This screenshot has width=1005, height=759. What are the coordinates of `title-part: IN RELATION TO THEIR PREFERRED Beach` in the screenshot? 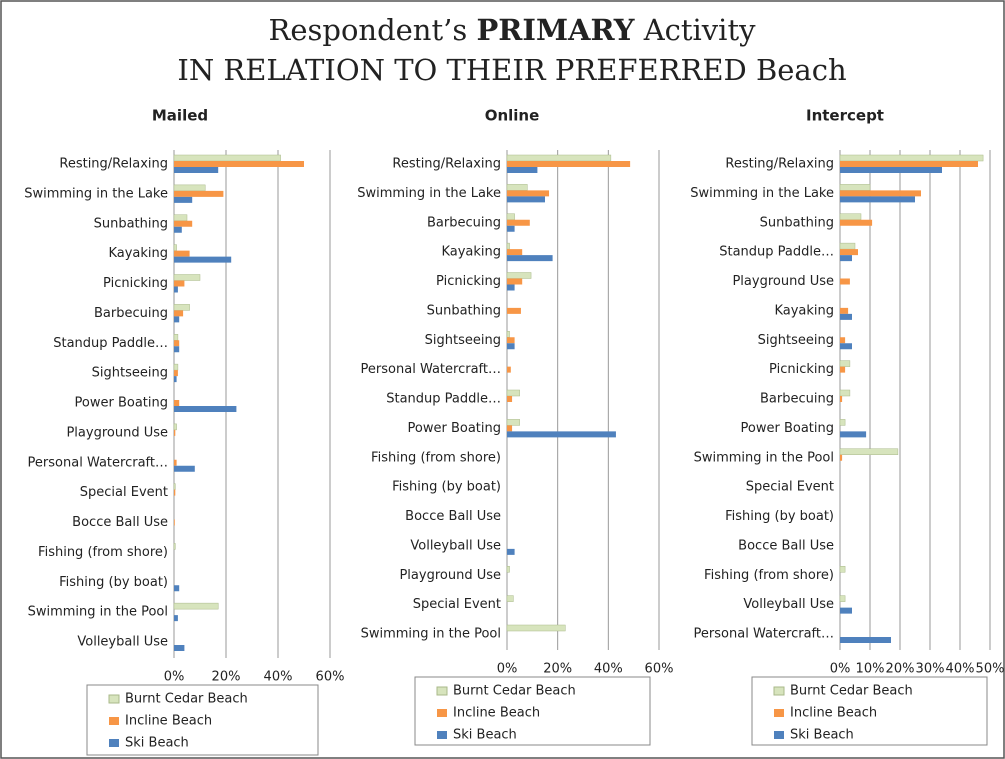 It's located at (511, 70).